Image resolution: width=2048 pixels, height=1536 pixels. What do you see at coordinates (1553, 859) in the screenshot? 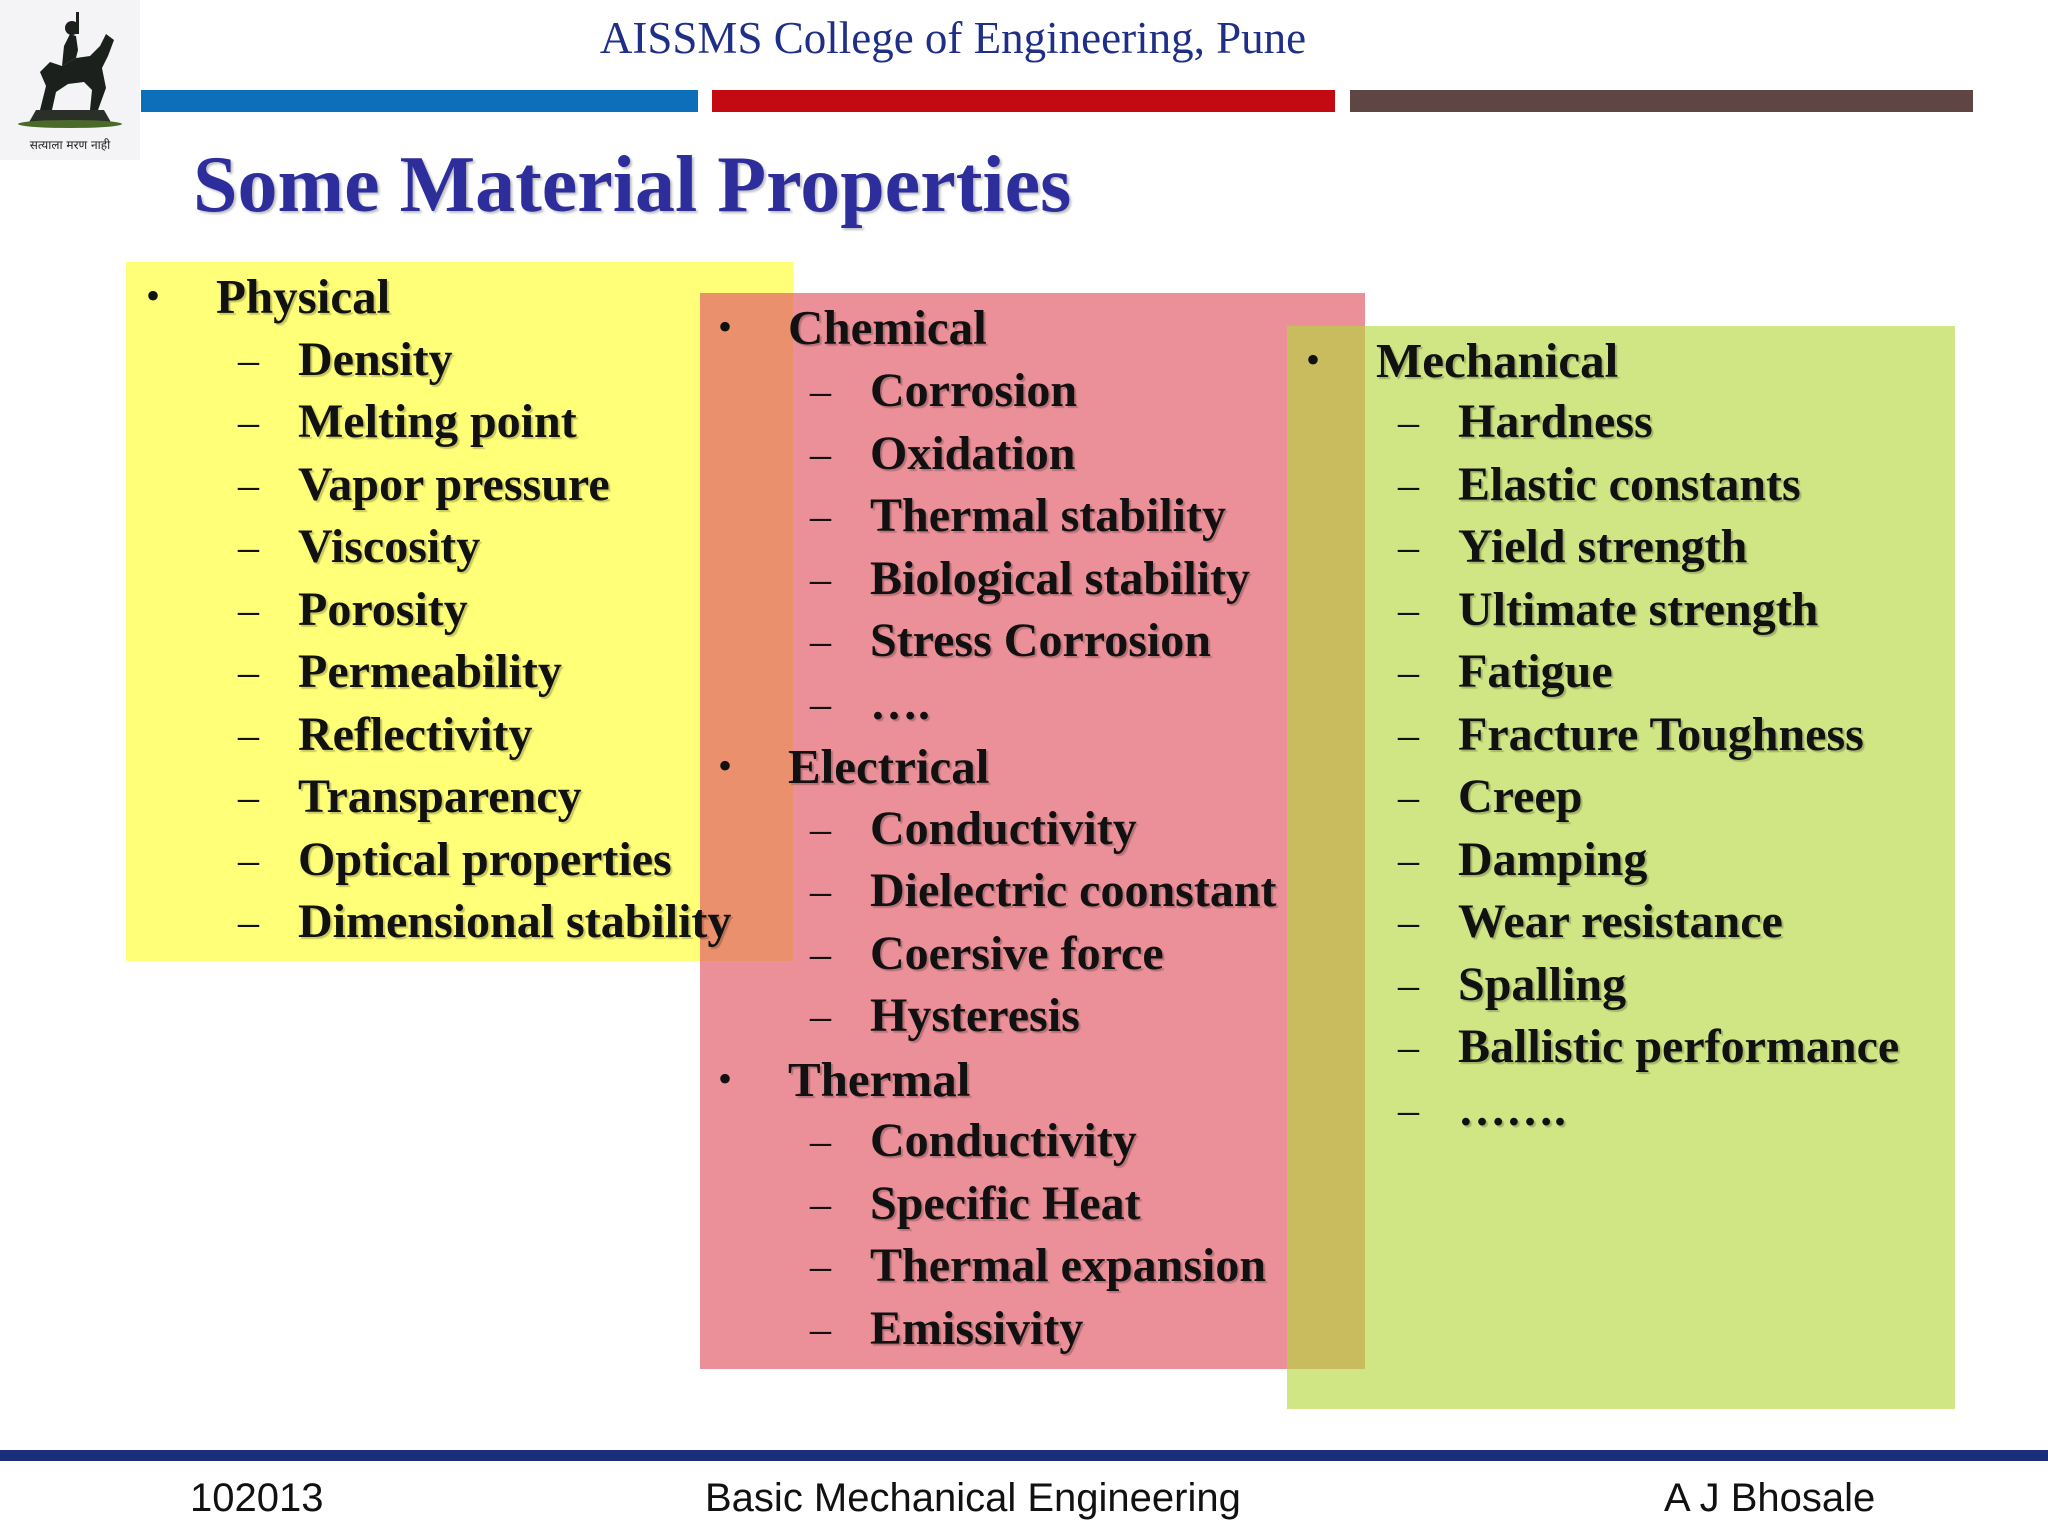
I see `list-item: Damping` at bounding box center [1553, 859].